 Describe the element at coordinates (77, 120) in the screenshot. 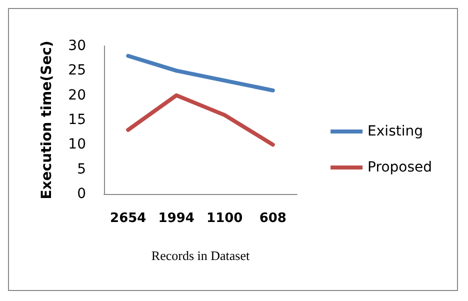

I see `y-tick-label: 15` at that location.